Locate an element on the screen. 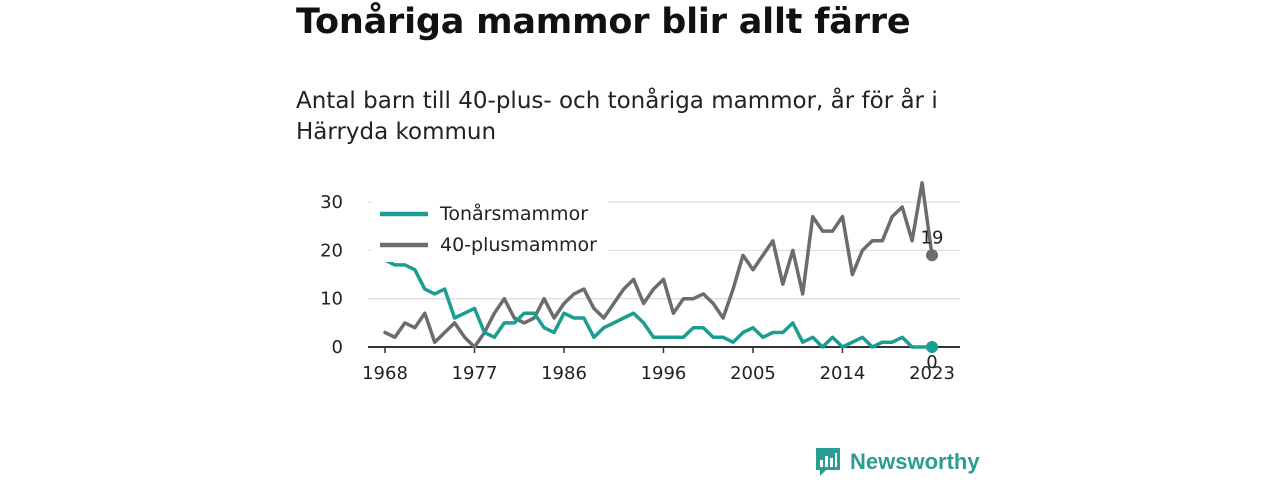  end-value-label: 0 is located at coordinates (931, 362).